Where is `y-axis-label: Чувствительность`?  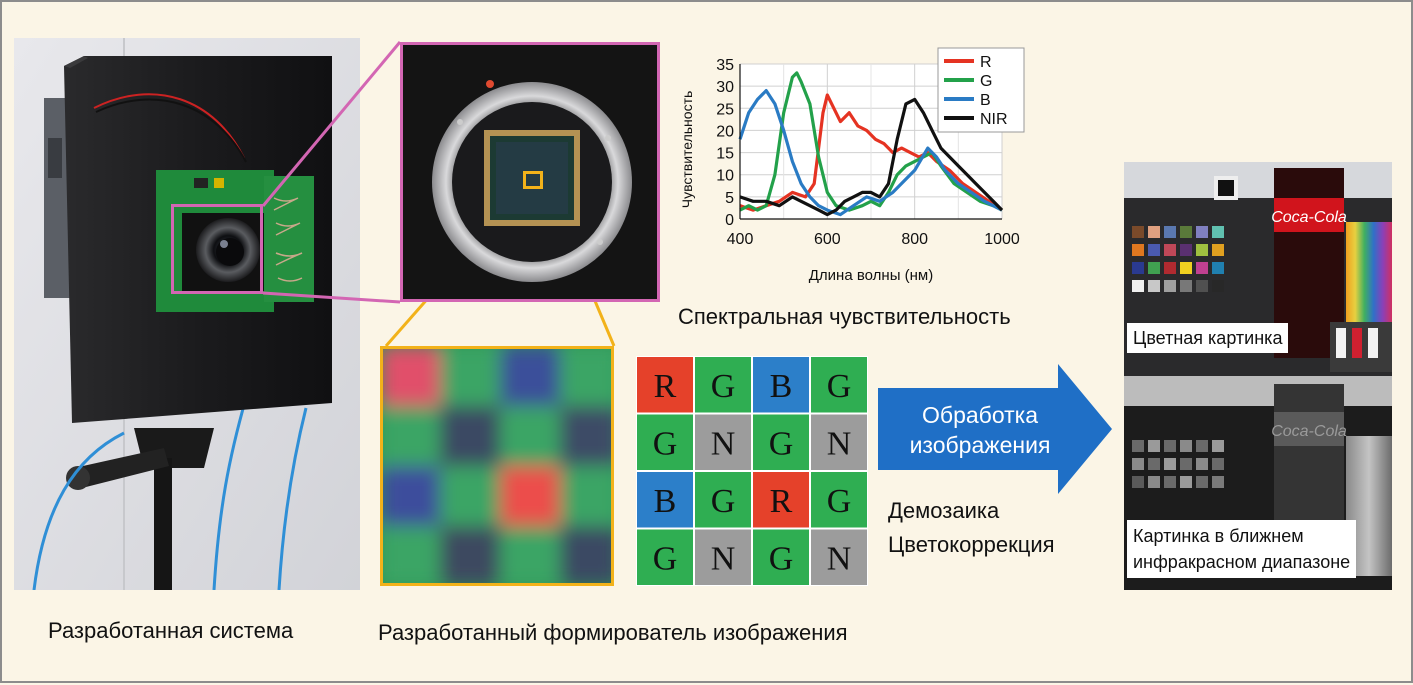
y-axis-label: Чувствительность is located at coordinates (687, 150).